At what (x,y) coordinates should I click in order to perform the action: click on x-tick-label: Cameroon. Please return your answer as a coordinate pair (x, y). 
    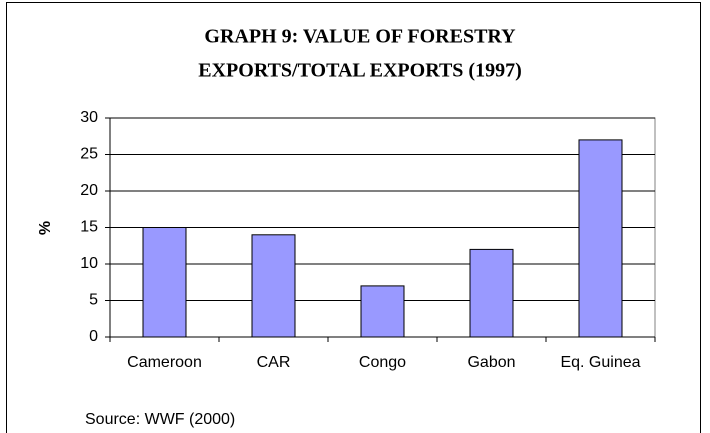
    Looking at the image, I should click on (164, 362).